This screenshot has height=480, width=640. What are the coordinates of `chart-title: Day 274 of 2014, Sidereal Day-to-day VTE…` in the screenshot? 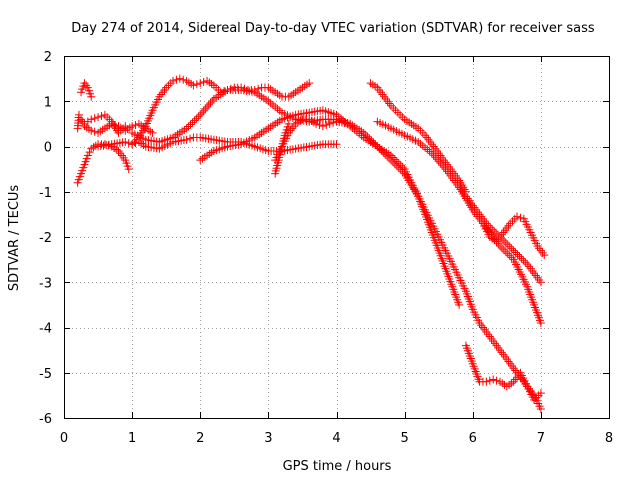 It's located at (333, 28).